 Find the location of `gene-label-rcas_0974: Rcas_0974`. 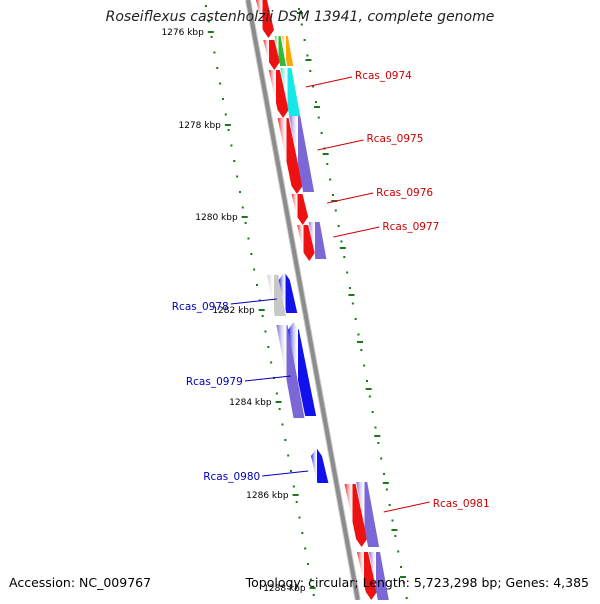

gene-label-rcas_0974: Rcas_0974 is located at coordinates (383, 76).